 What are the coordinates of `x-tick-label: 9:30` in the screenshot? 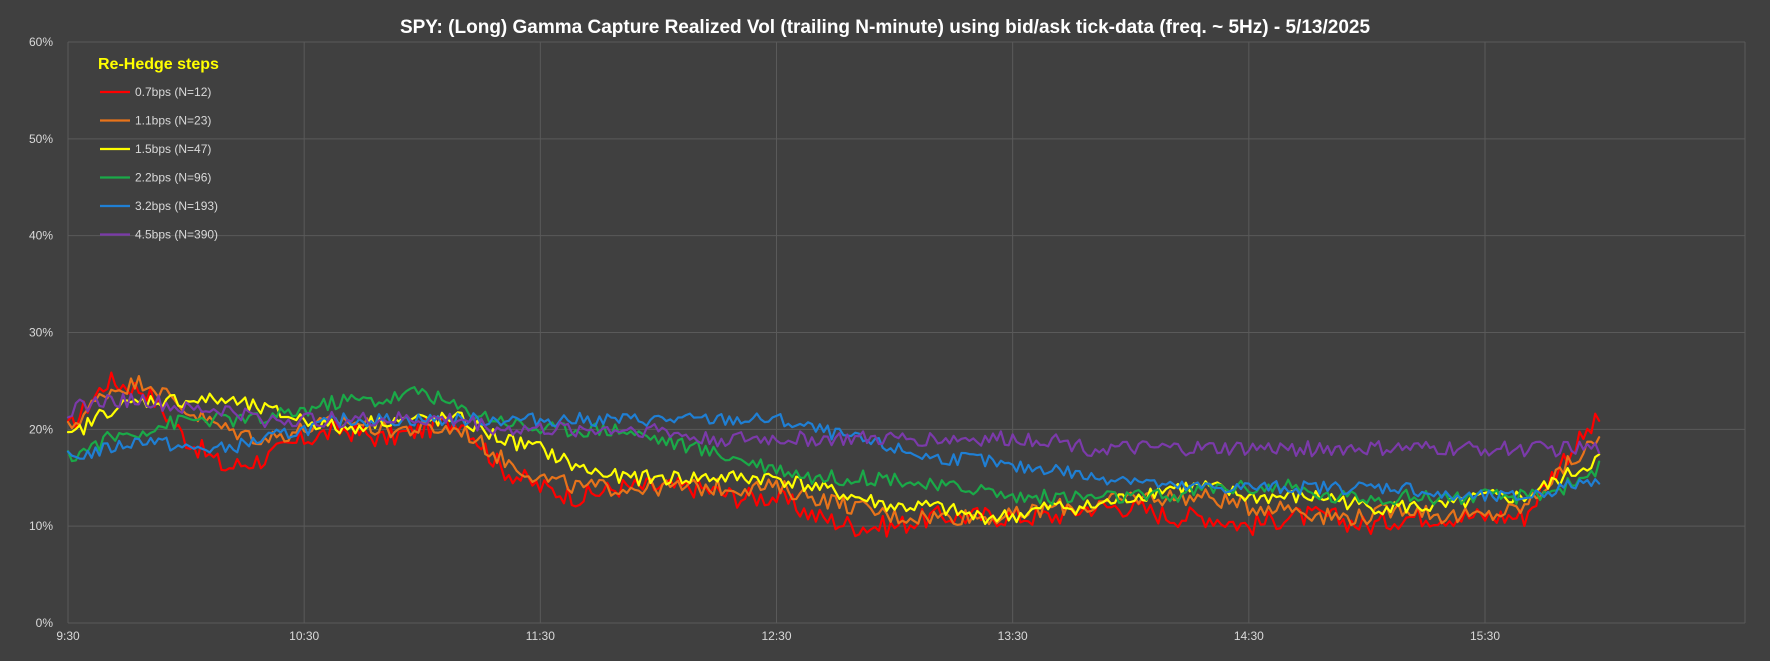 It's located at (68, 636).